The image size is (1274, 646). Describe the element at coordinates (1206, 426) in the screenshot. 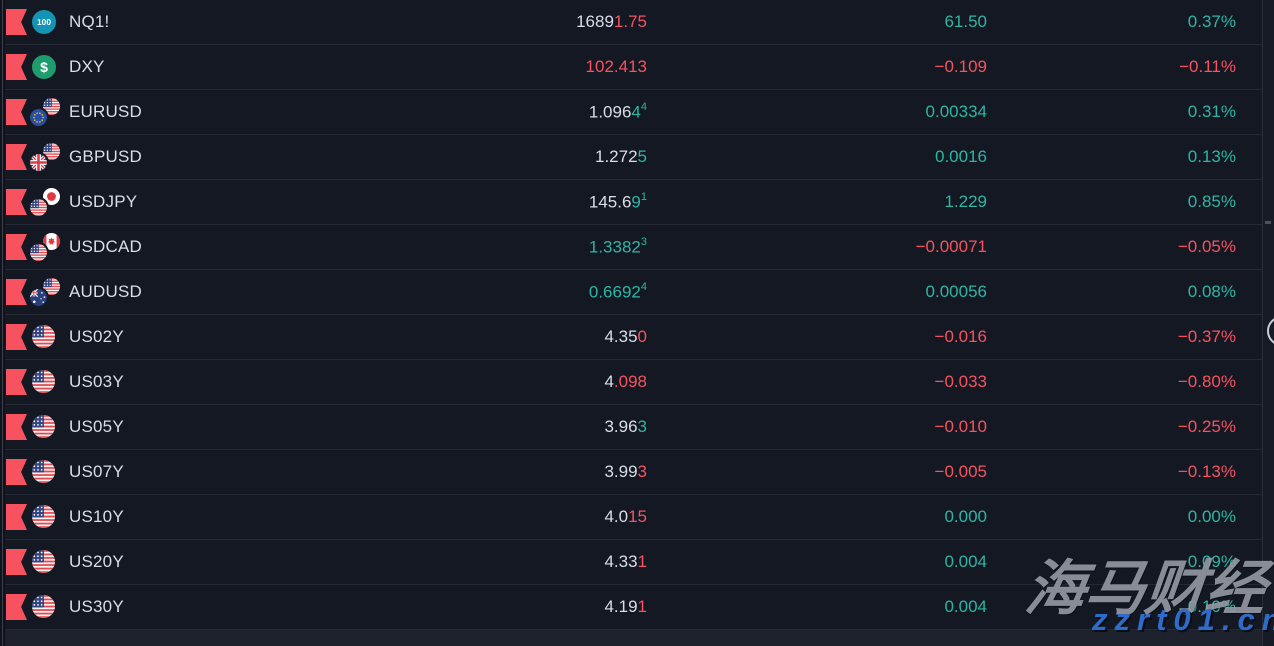

I see `change-percent: −0.25%` at that location.